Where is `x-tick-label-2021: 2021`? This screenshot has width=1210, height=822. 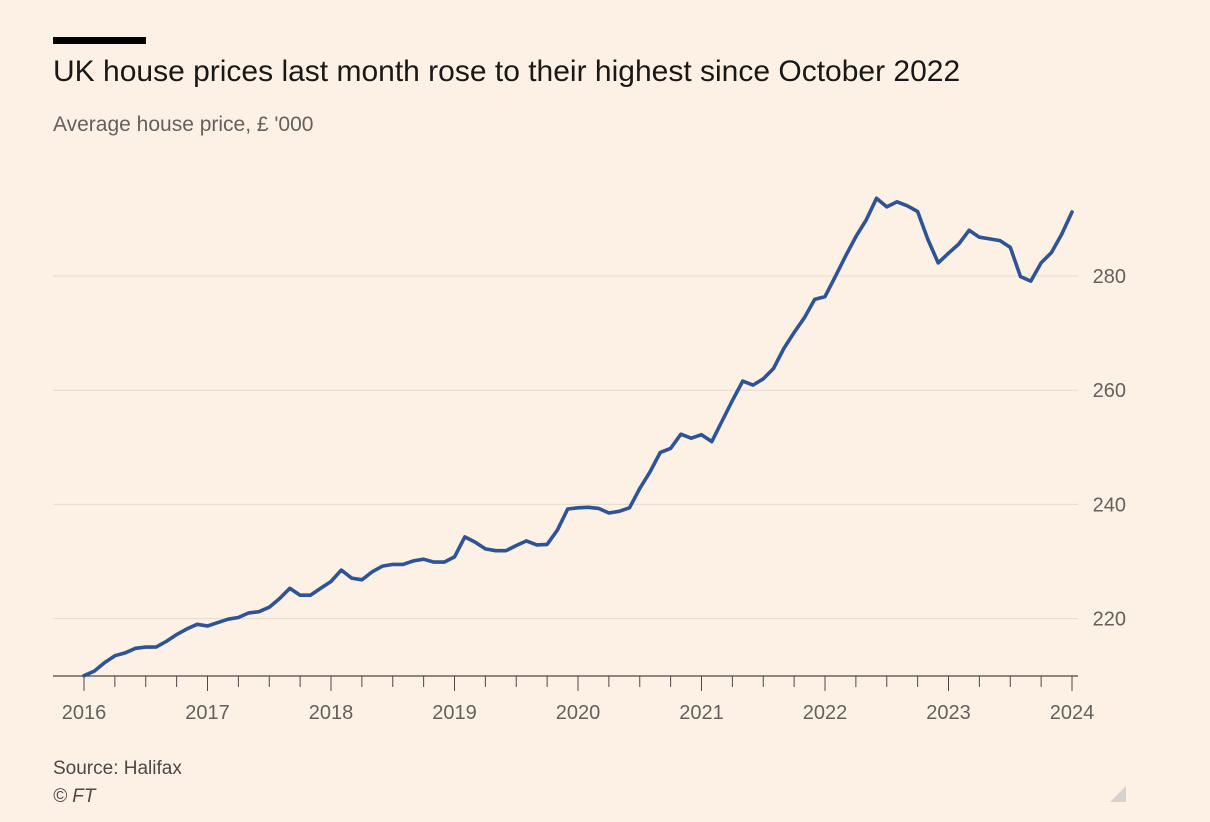 x-tick-label-2021: 2021 is located at coordinates (701, 713).